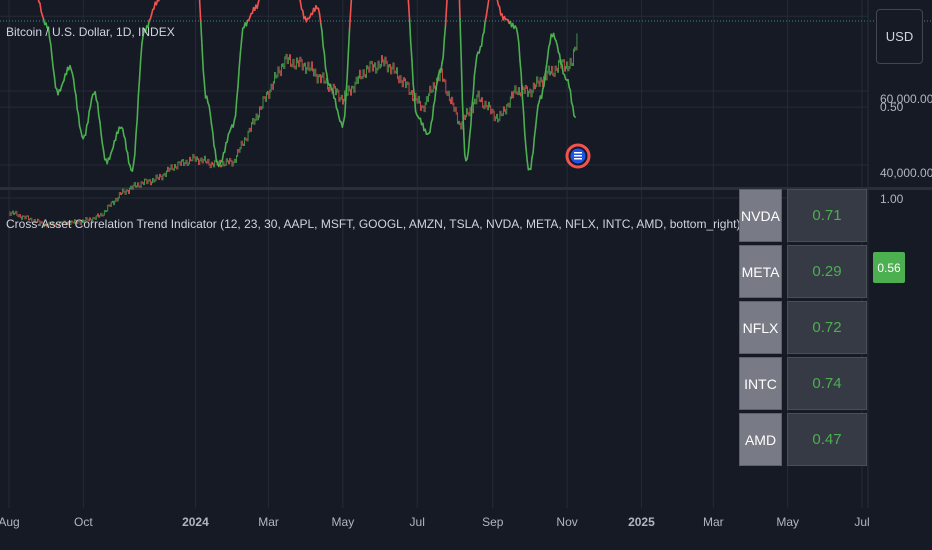 The image size is (932, 550). I want to click on series-title: Bitcoin / U.S. Dollar, 1D, INDEX, so click(90, 32).